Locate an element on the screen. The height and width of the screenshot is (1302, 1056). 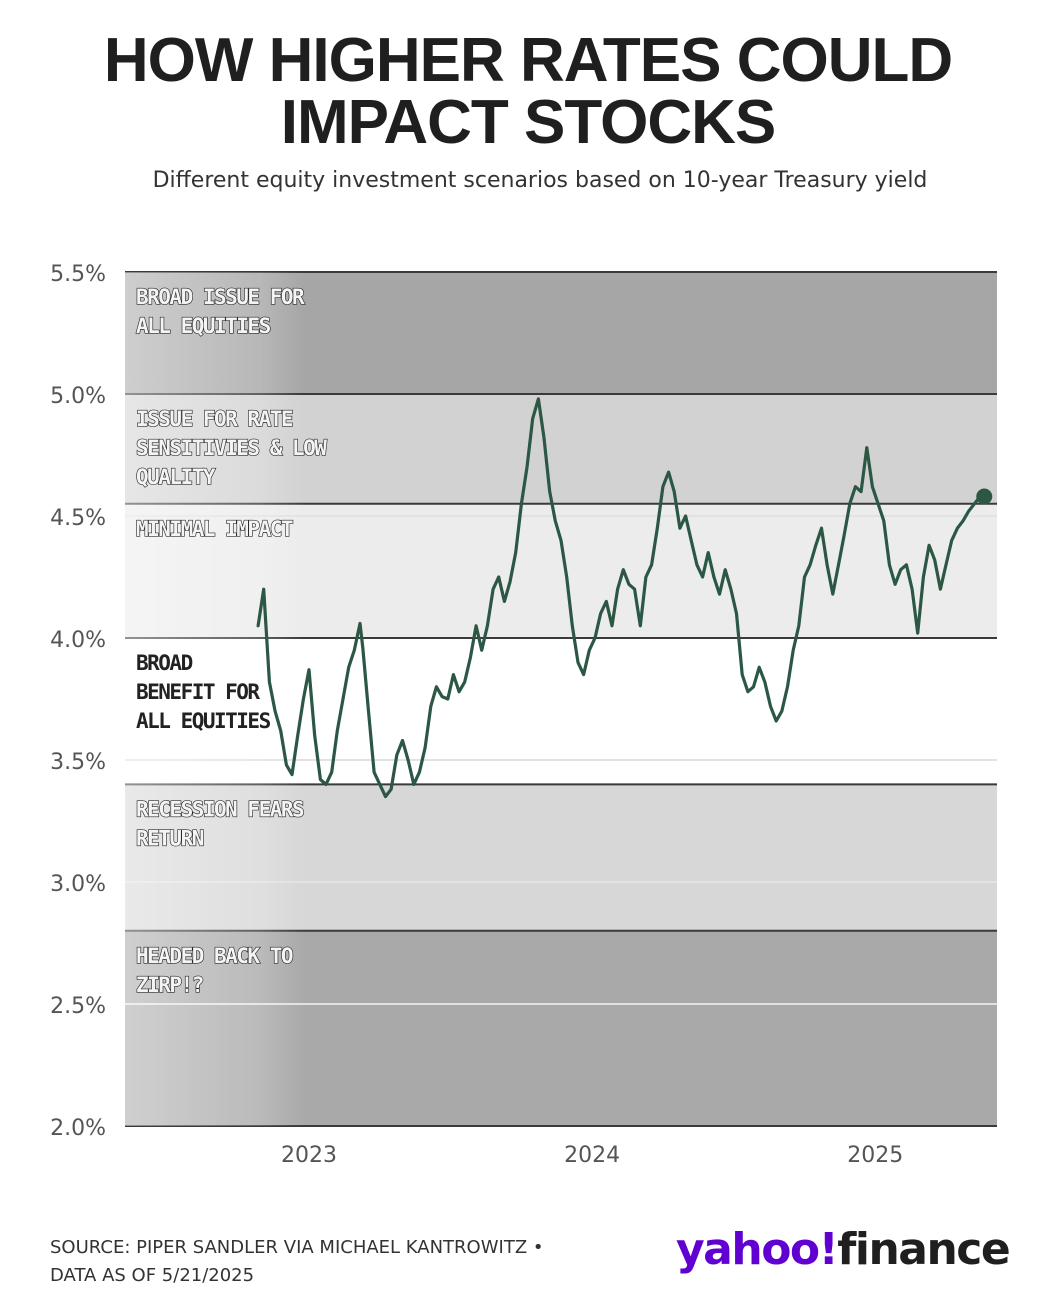
x-tick-label: 2023 is located at coordinates (309, 1155).